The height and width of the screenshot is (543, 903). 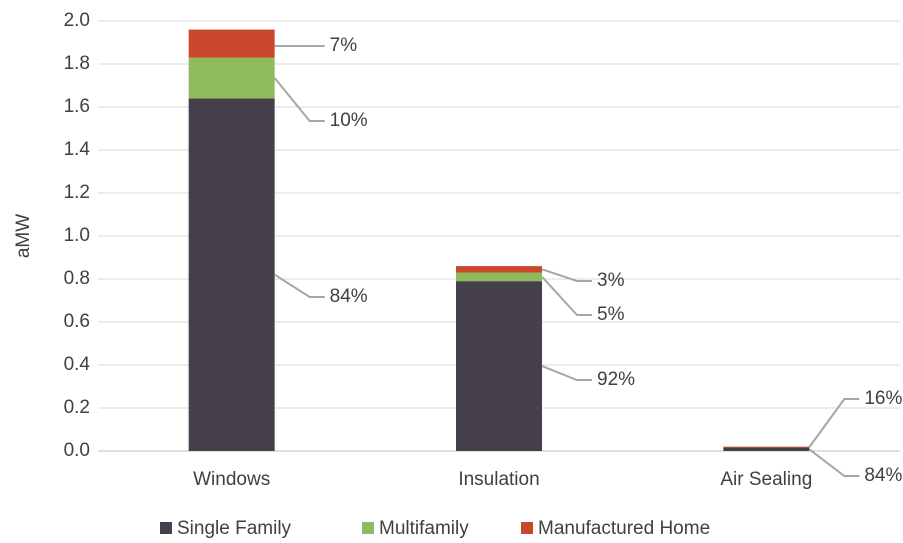 I want to click on percent-label: 5%, so click(x=611, y=314).